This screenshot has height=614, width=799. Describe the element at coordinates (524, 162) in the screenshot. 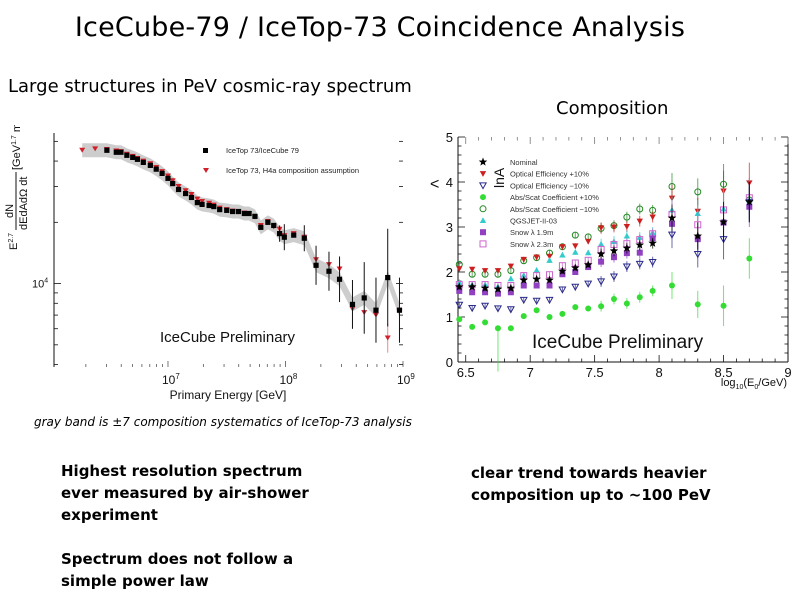

I see `legend-label: Nominal` at that location.